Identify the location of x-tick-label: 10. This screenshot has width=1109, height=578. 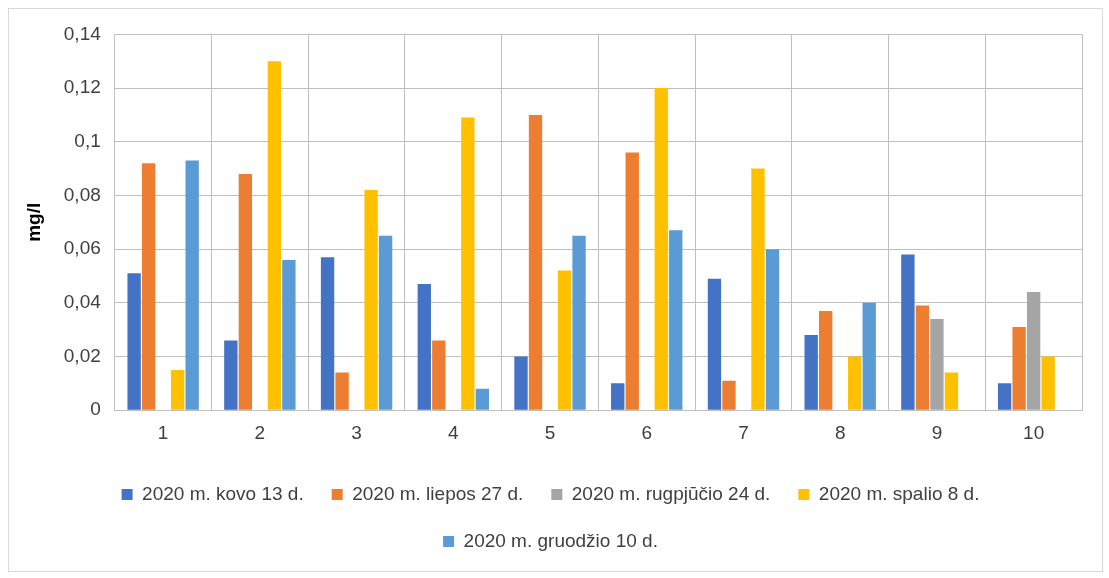
(1034, 432).